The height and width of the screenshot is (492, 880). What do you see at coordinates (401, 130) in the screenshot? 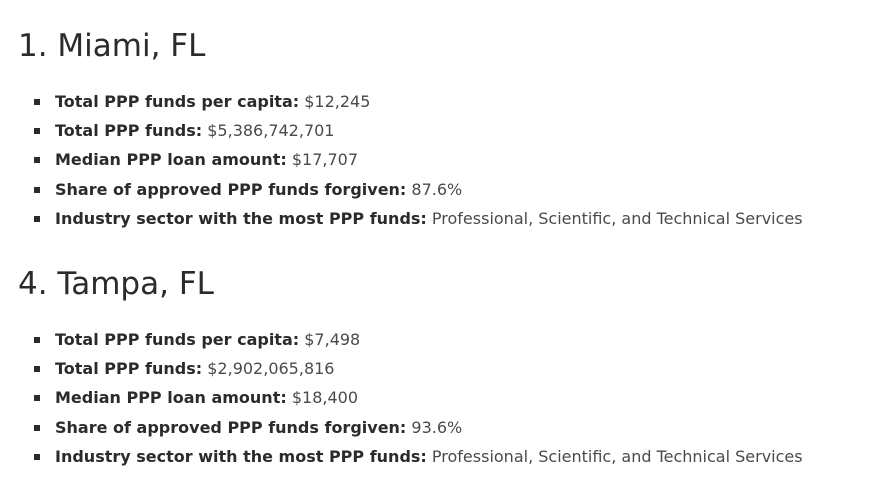
I see `fact-item: Total PPP funds: $5,386,742,701` at bounding box center [401, 130].